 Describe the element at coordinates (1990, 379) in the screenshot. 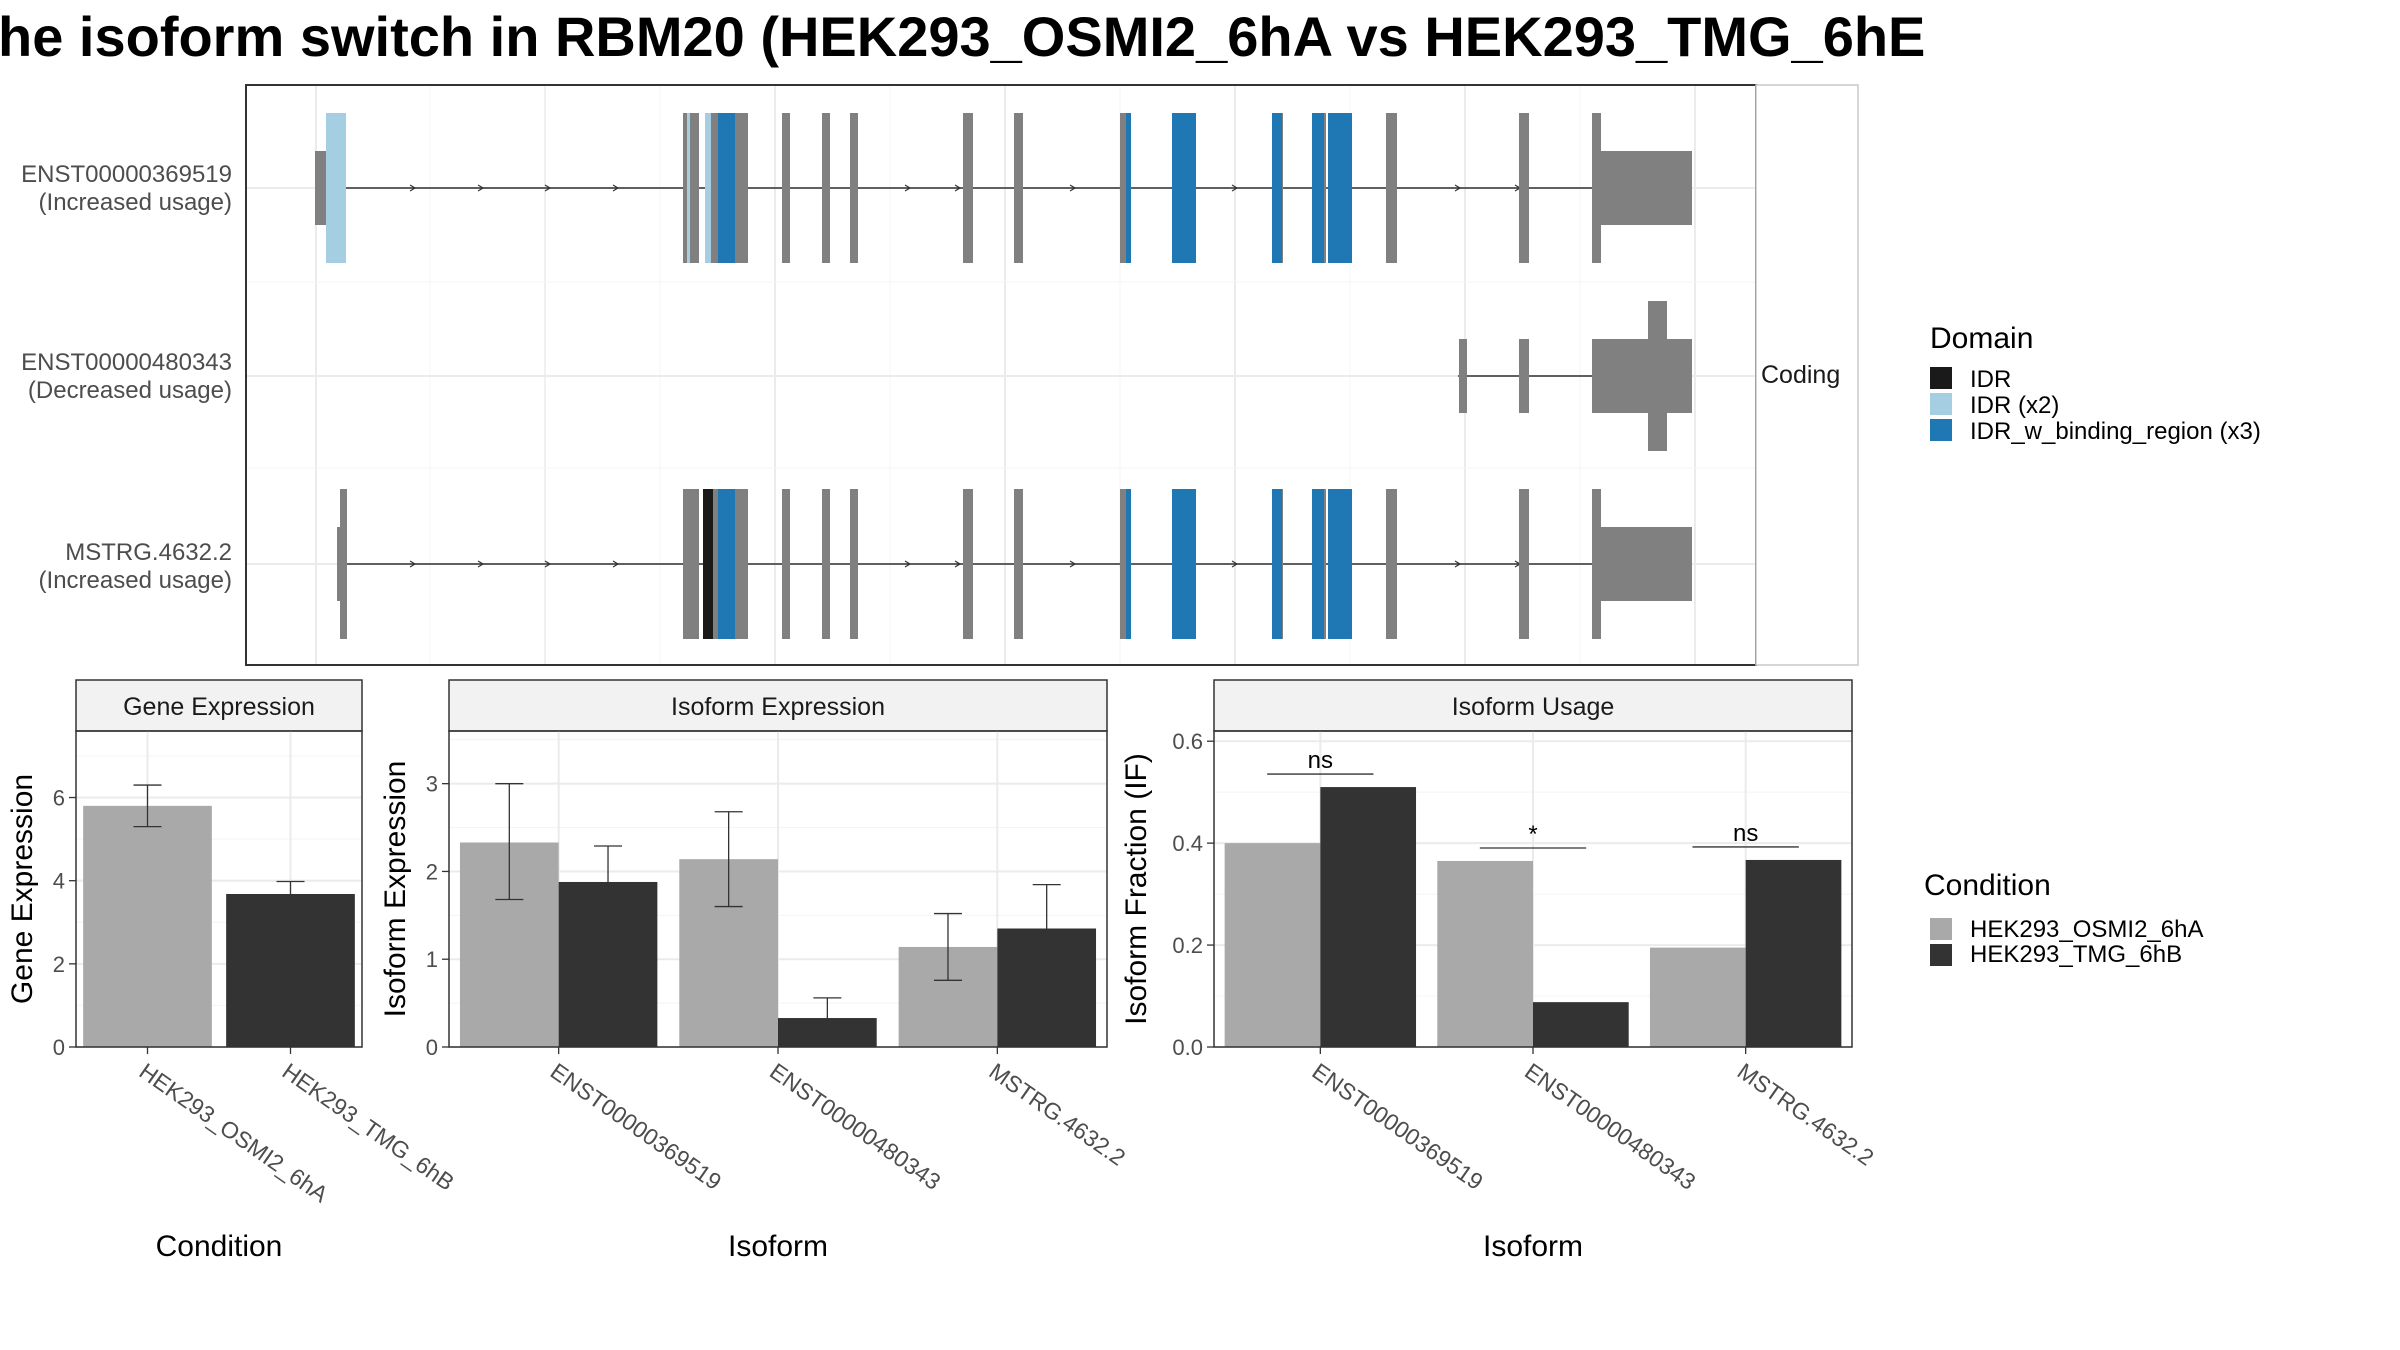

I see `legend-label-idr: IDR` at that location.